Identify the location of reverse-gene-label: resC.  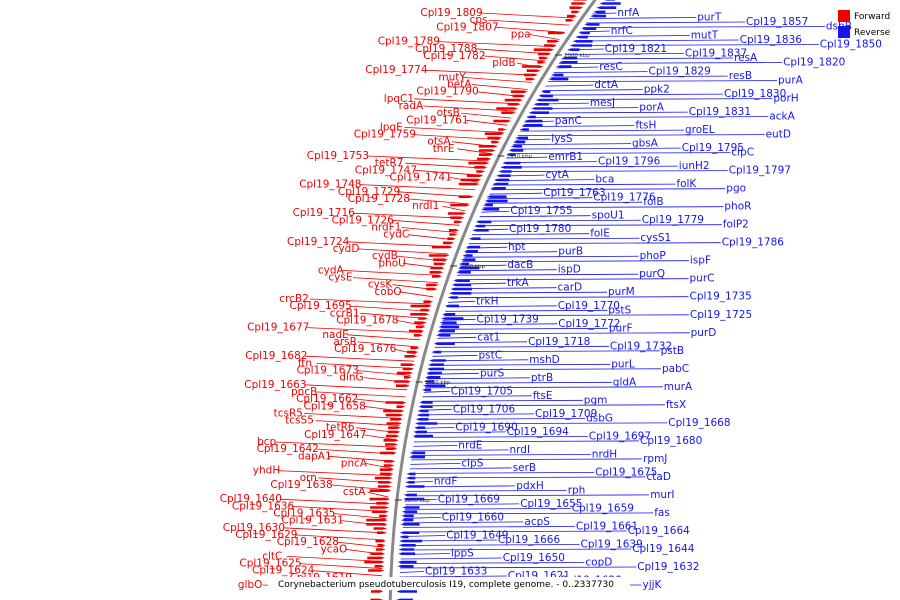
(610, 67).